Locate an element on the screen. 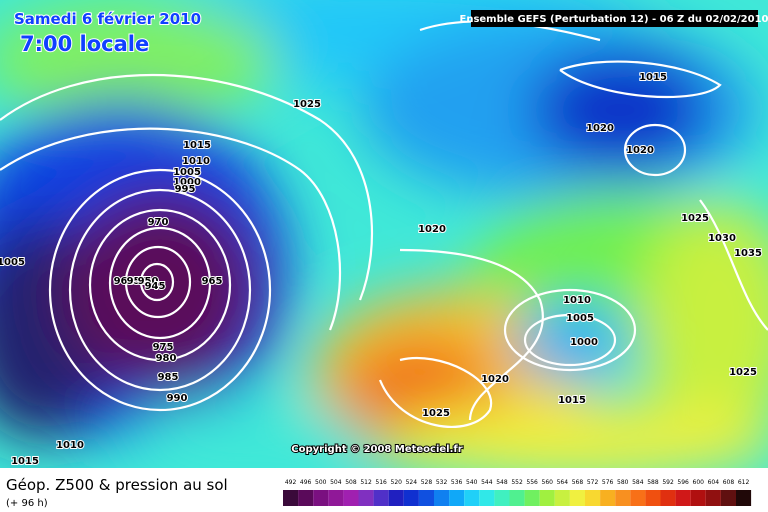 The image size is (768, 512). scale-label: 504 is located at coordinates (336, 482).